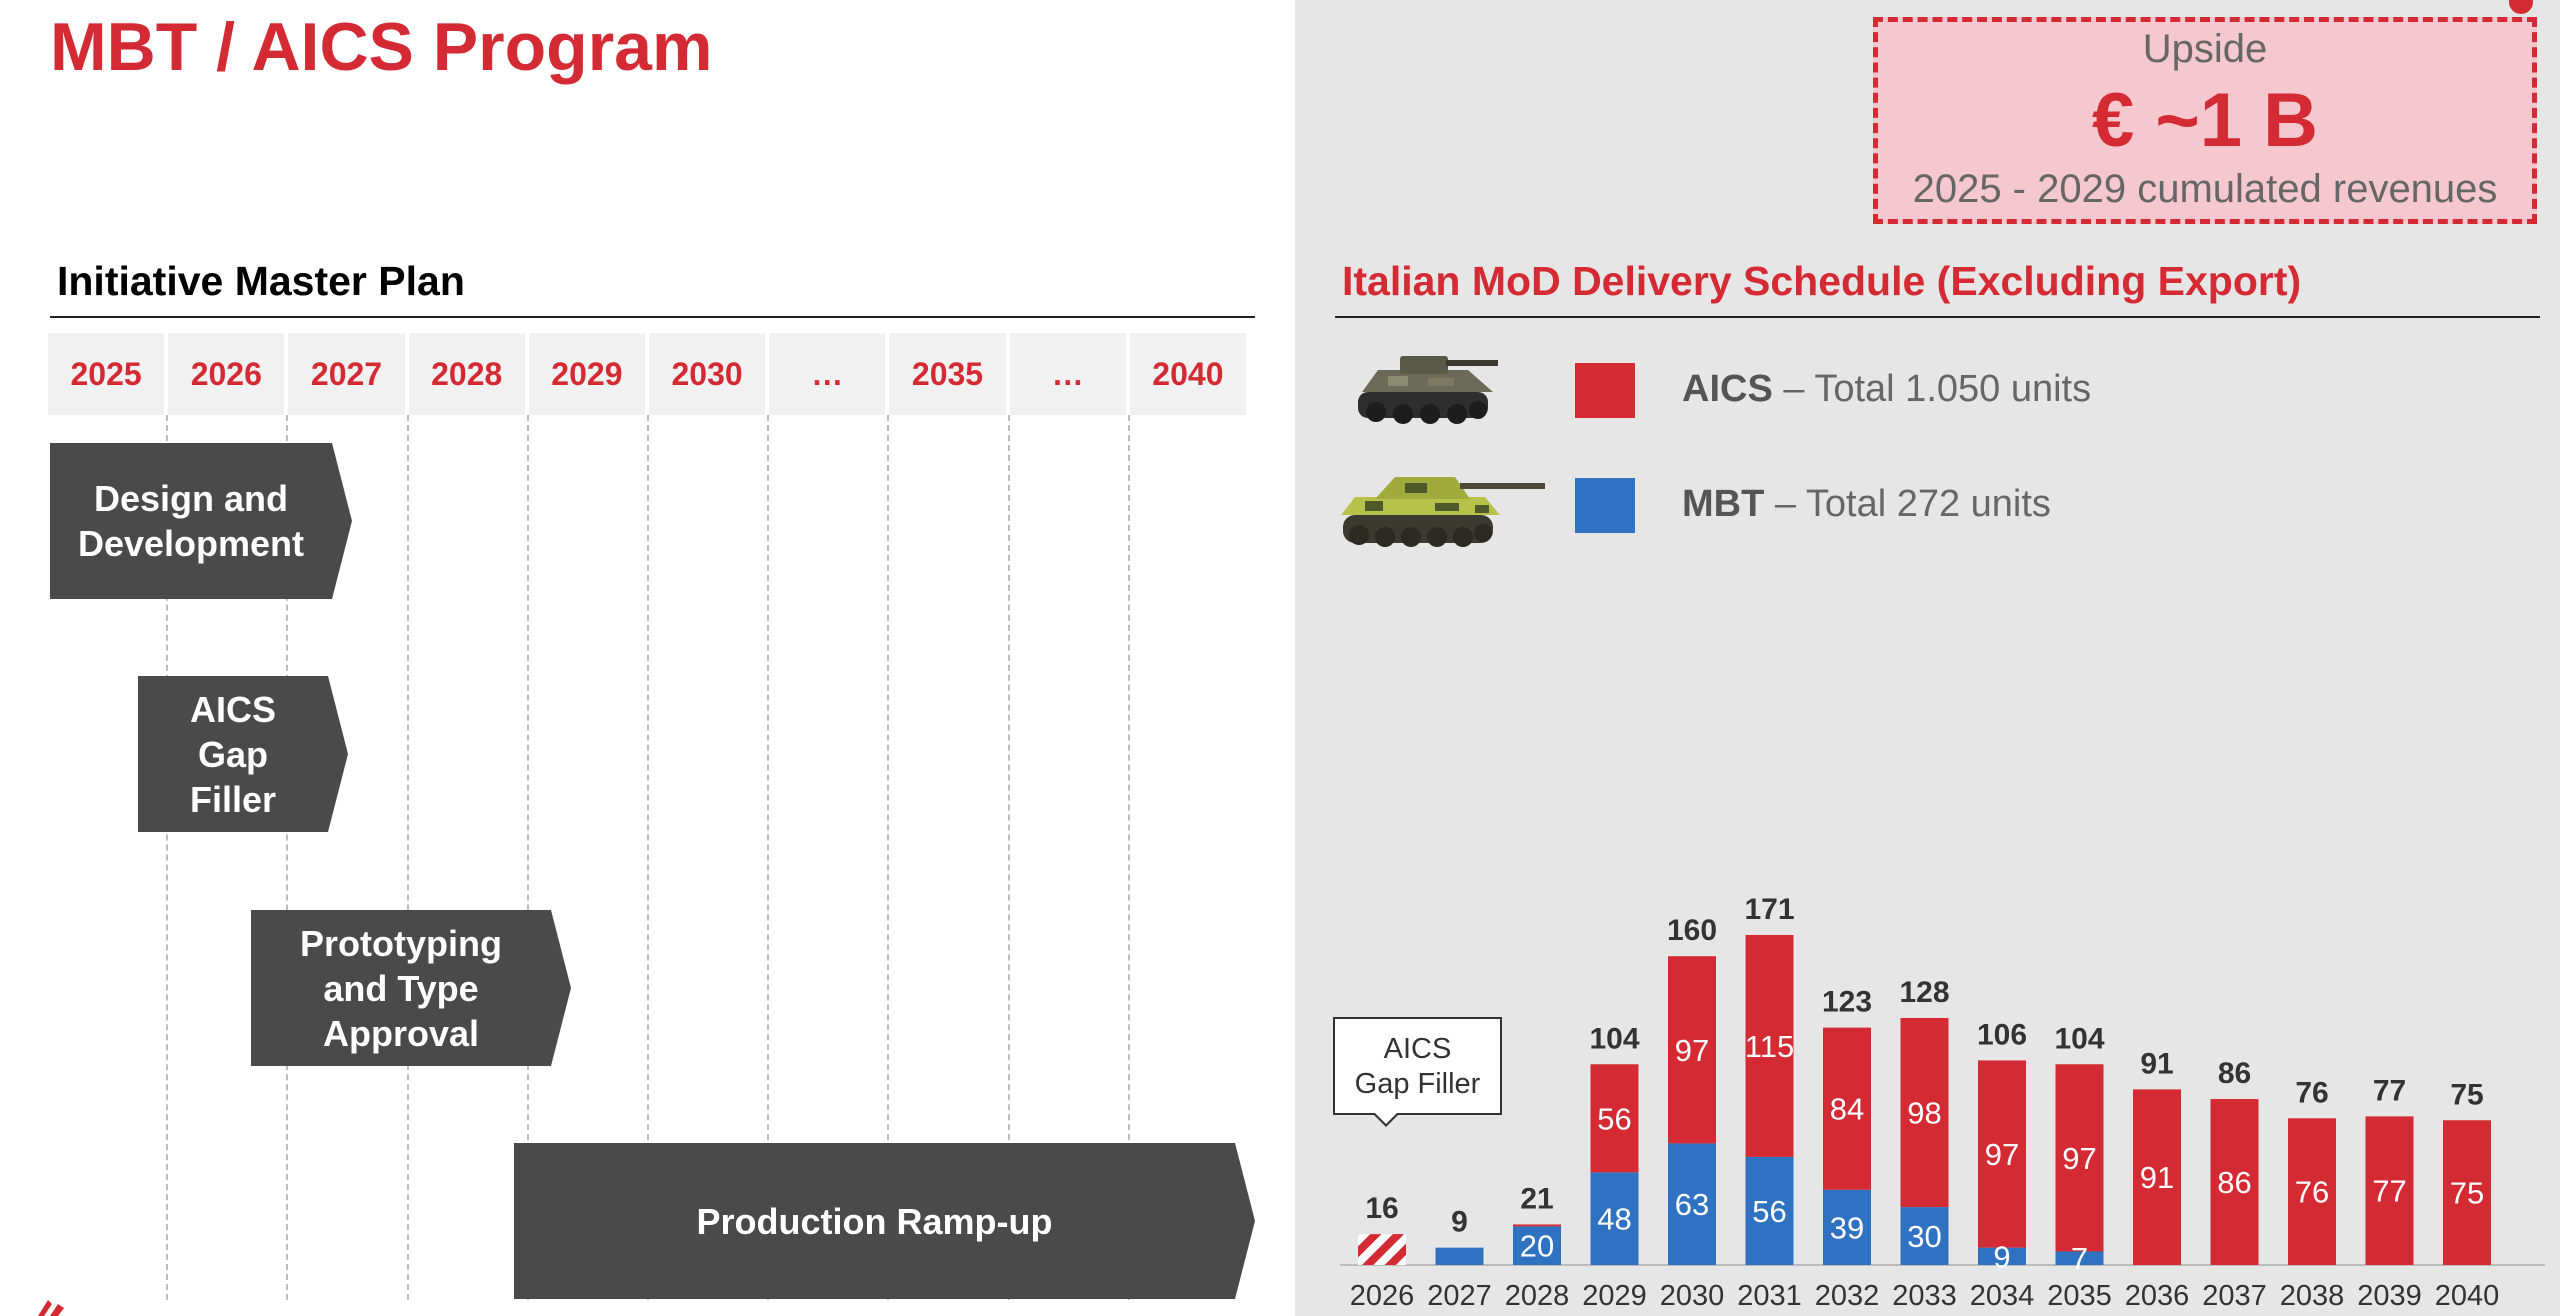 The image size is (2560, 1316). I want to click on total-2037: 86, so click(2234, 1073).